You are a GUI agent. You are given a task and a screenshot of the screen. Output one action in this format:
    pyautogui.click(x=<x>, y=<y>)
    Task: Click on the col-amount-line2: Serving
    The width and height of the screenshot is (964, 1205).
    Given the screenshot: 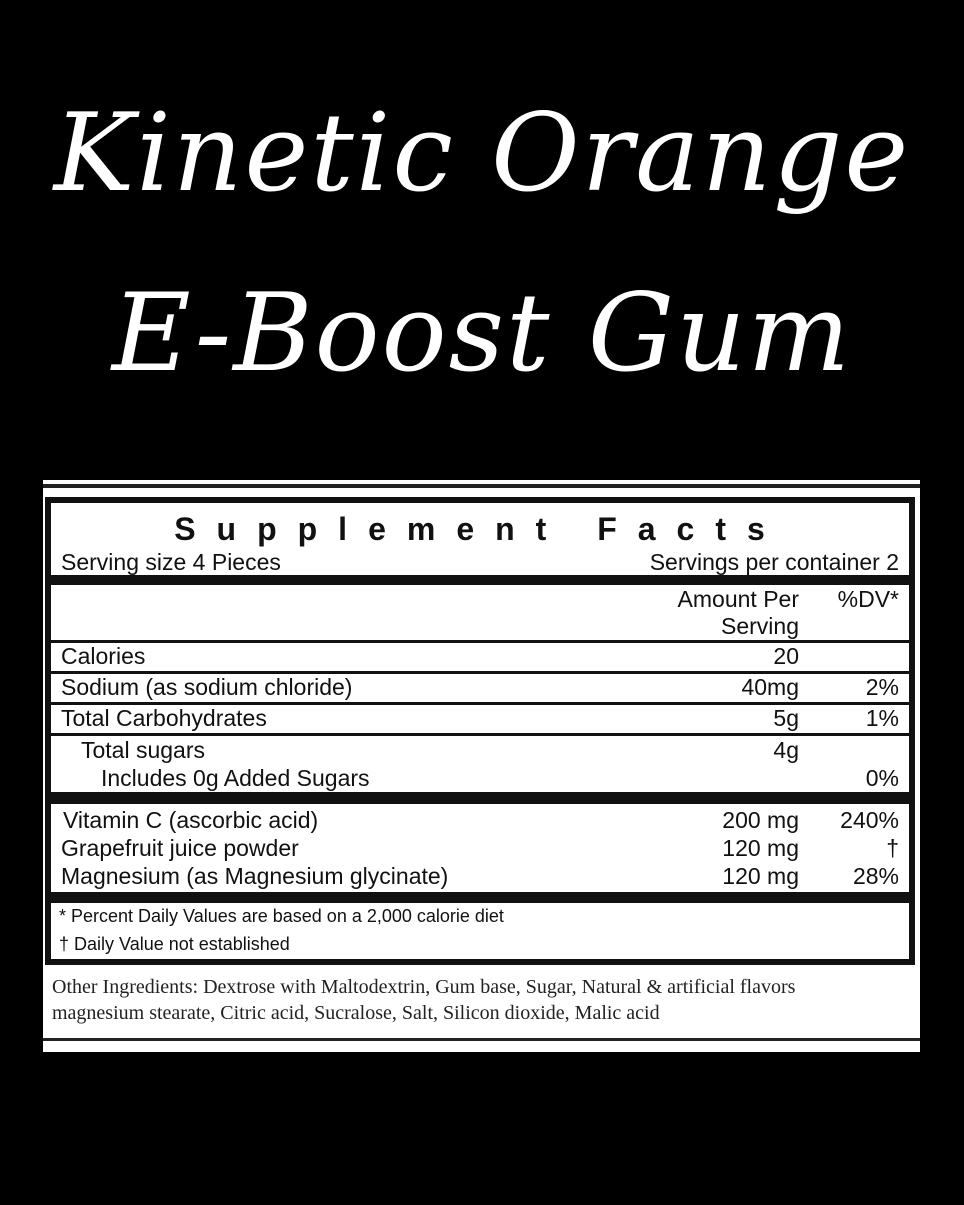 What is the action you would take?
    pyautogui.click(x=760, y=626)
    